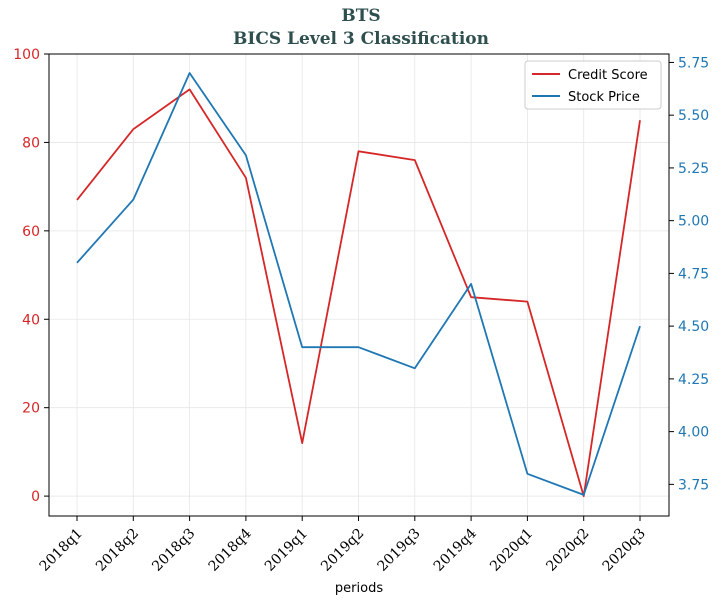  Describe the element at coordinates (26, 55) in the screenshot. I see `left-y-tick-label: 100` at that location.